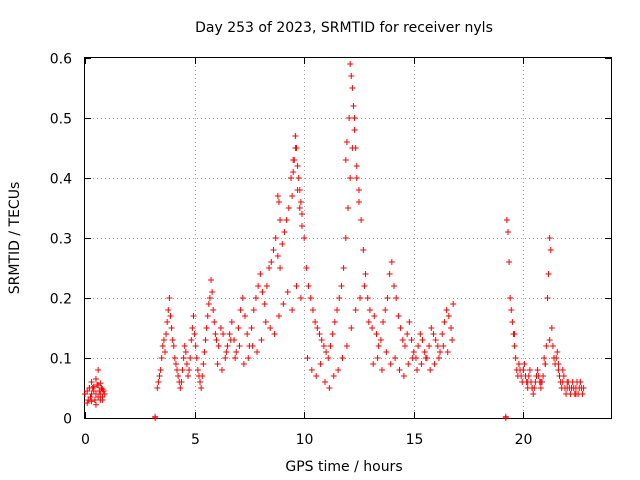  What do you see at coordinates (15, 238) in the screenshot?
I see `y-axis-title: SRMTID / TECUs` at bounding box center [15, 238].